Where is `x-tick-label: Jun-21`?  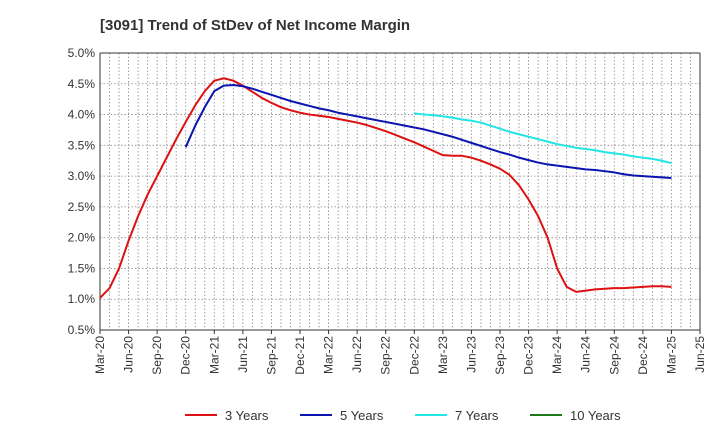 x-tick-label: Jun-21 is located at coordinates (243, 354).